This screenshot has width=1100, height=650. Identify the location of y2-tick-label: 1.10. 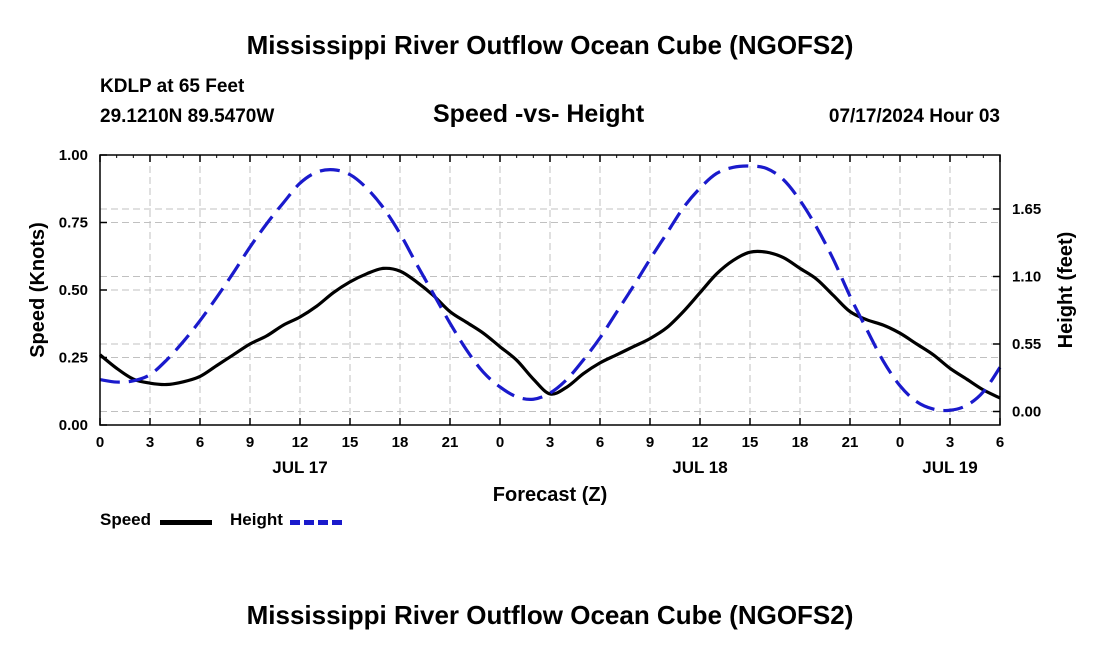
(1026, 277).